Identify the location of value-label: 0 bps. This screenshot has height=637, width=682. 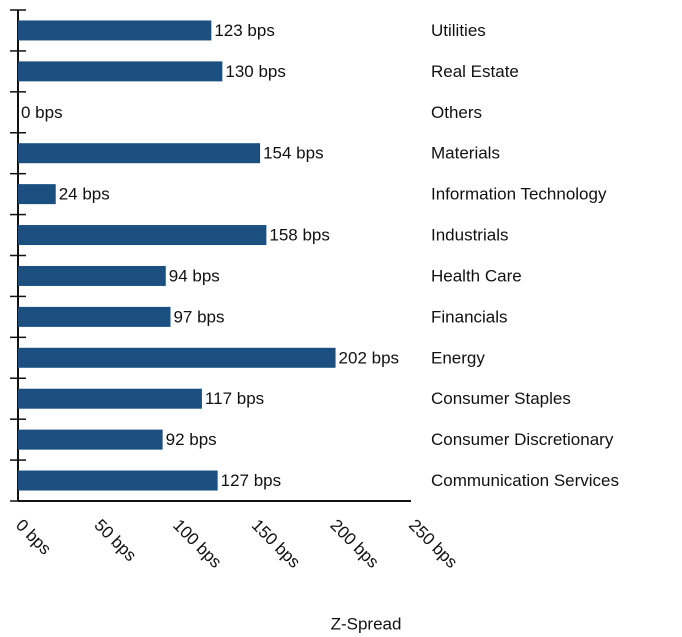
(42, 112).